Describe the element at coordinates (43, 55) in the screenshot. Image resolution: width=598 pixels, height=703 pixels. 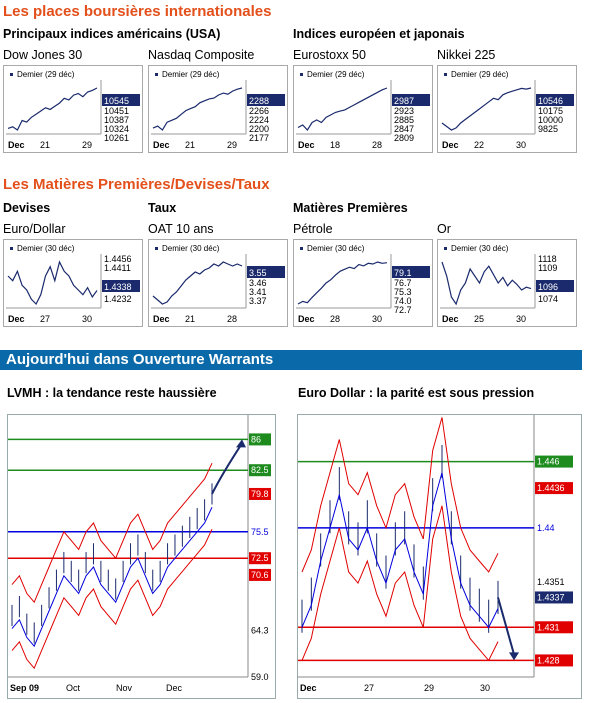
I see `mini-chart-label: Dow Jones 30` at that location.